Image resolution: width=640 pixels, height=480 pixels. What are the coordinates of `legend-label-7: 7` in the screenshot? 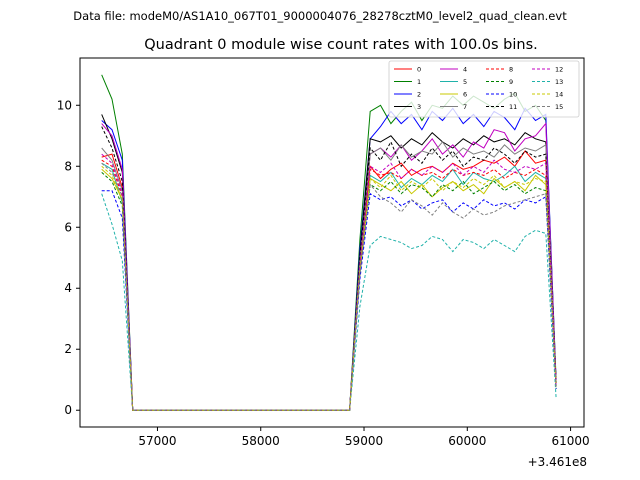 It's located at (465, 107).